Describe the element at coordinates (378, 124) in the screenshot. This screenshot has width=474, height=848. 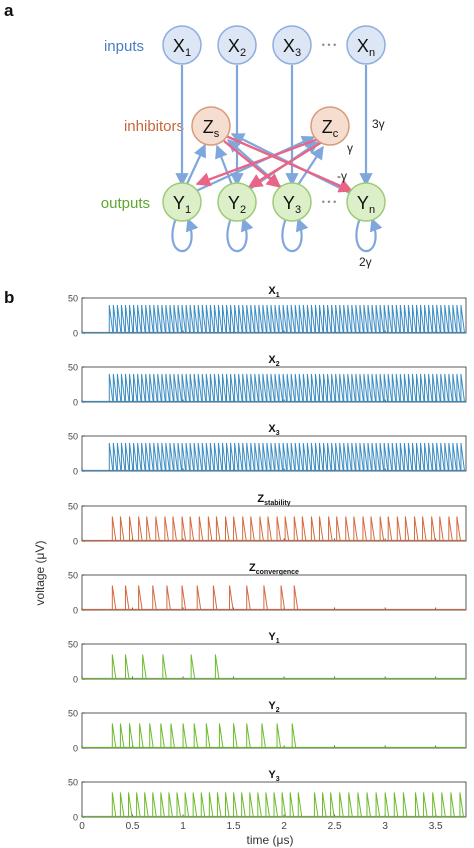
I see `weight-3gamma: 3γ` at that location.